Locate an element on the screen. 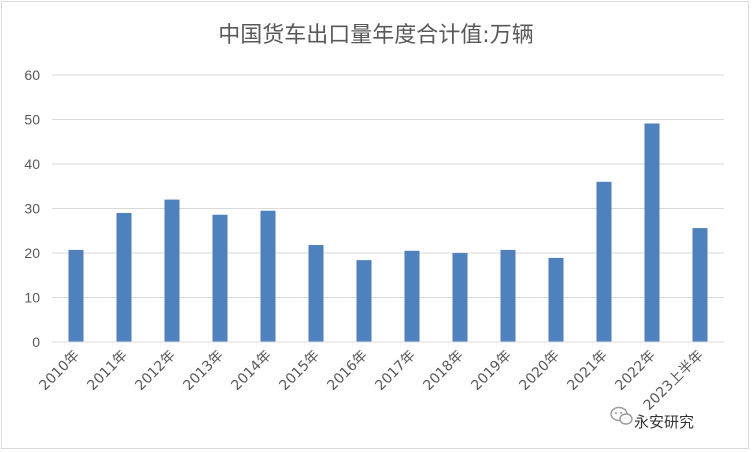 This screenshot has height=452, width=752. x-tick-label: 2014年 is located at coordinates (251, 371).